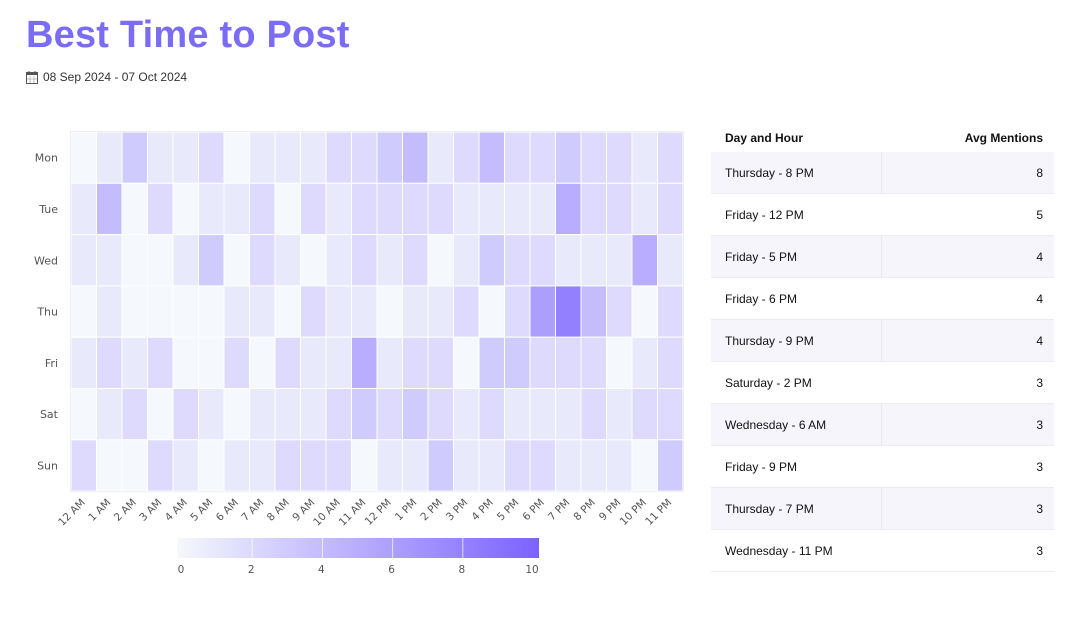 This screenshot has width=1083, height=621. What do you see at coordinates (764, 138) in the screenshot?
I see `col-day-hour-header: Day and Hour` at bounding box center [764, 138].